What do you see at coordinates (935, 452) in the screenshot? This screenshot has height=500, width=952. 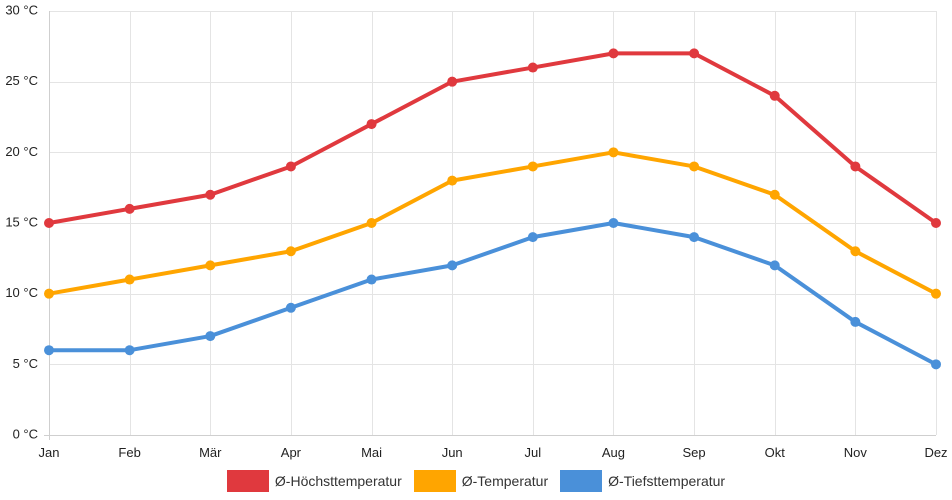 I see `x-tick-label: Dez` at bounding box center [935, 452].